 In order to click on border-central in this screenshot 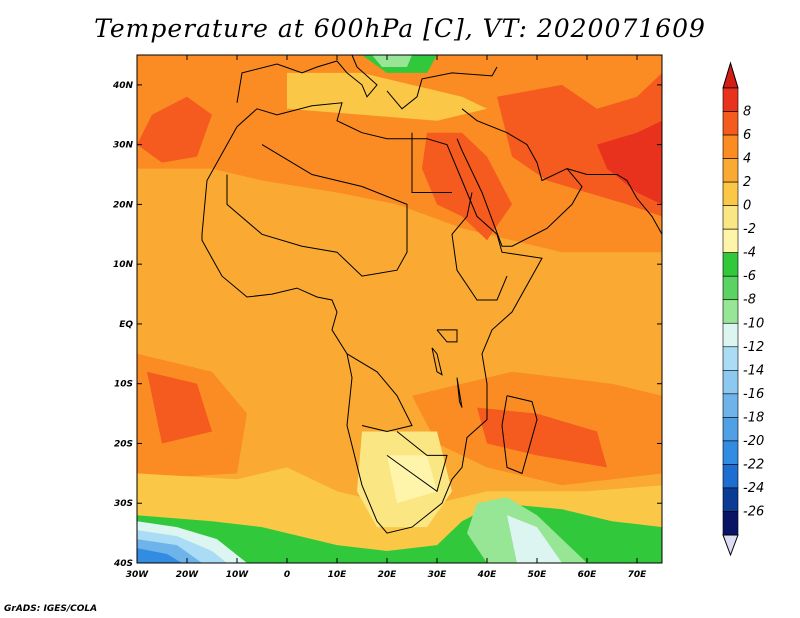, I will do `click(379, 393)`.